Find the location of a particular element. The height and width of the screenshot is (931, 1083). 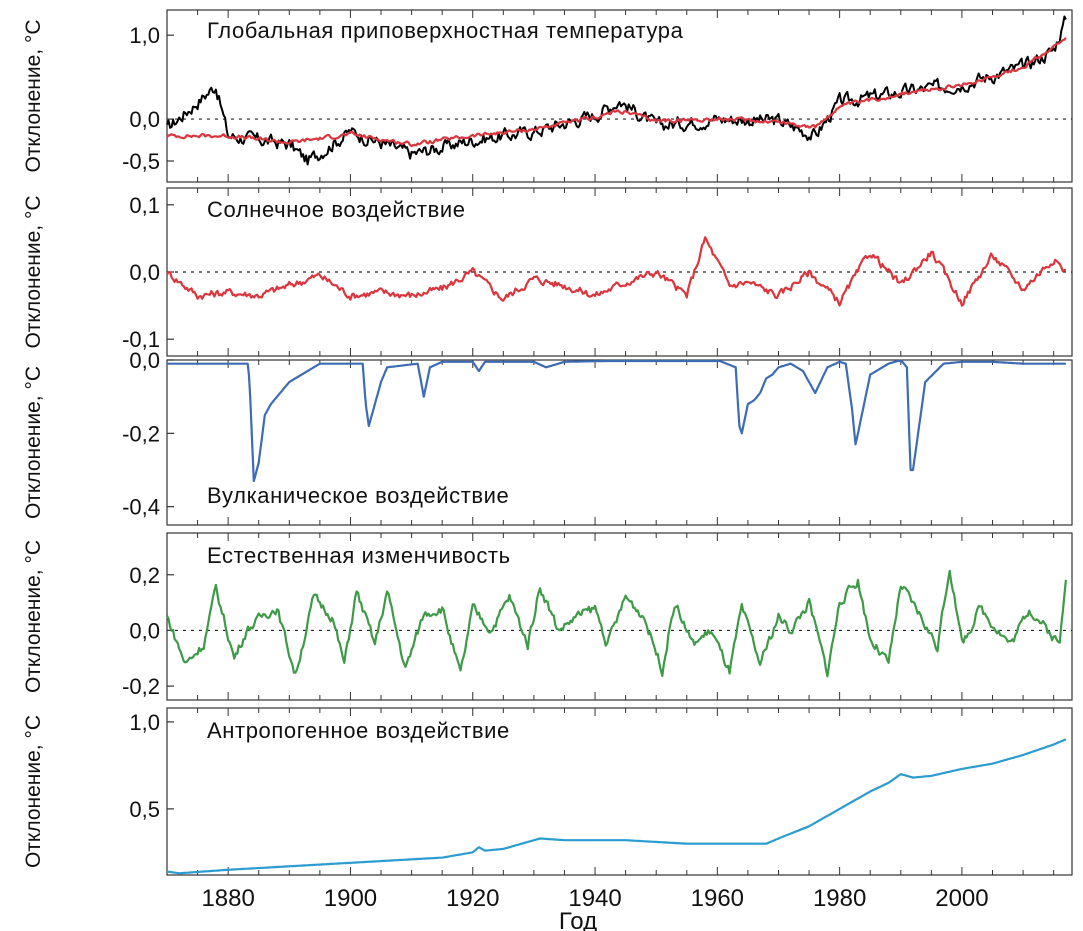

y-tick-label: 0,2 is located at coordinates (144, 575).